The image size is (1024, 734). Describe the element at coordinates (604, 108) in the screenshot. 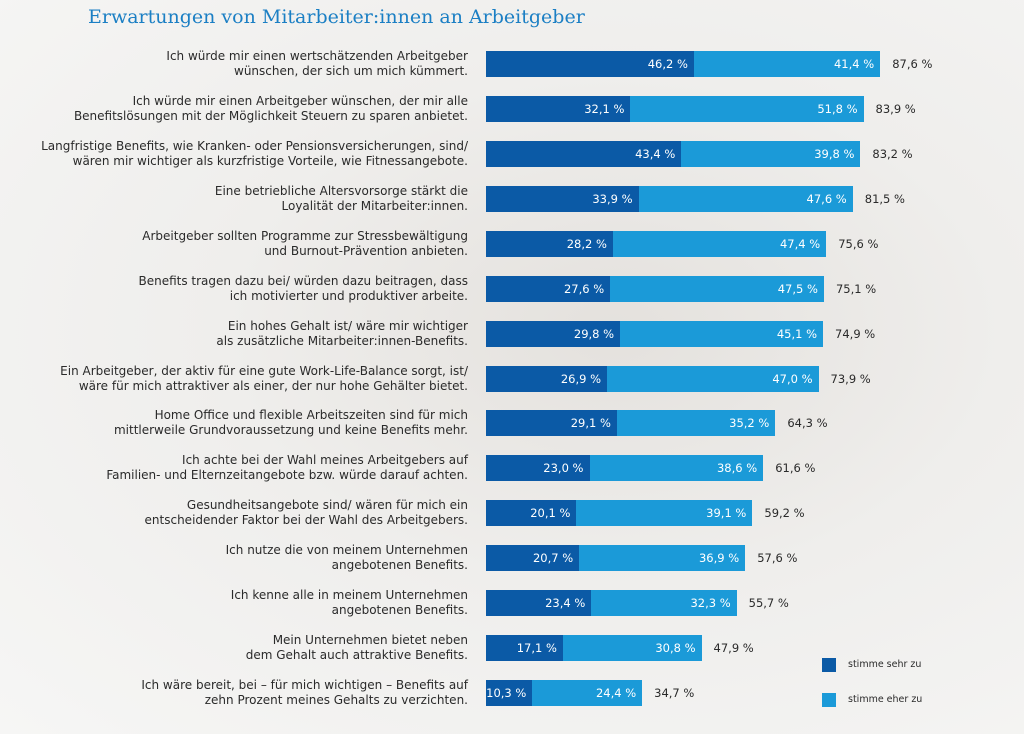

I see `value-label: 32,1 %` at that location.